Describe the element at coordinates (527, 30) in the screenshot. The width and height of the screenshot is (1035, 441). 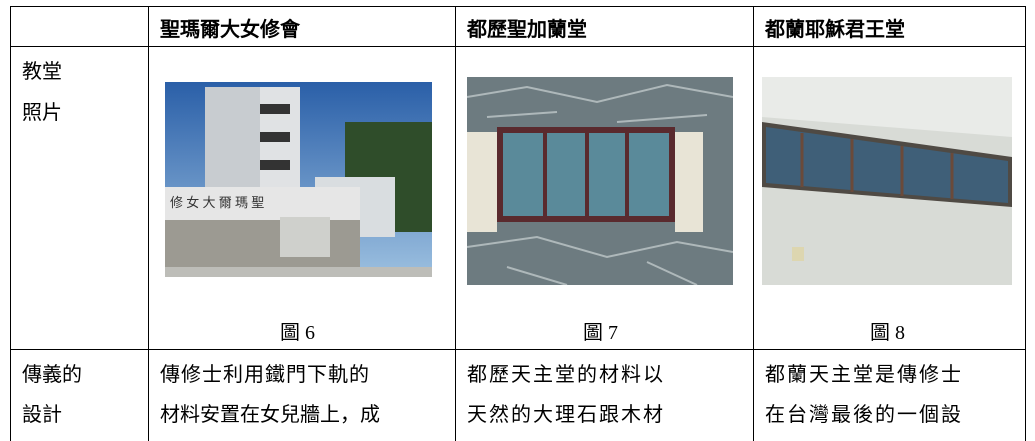
I see `header-cell: 都歷聖加蘭堂` at that location.